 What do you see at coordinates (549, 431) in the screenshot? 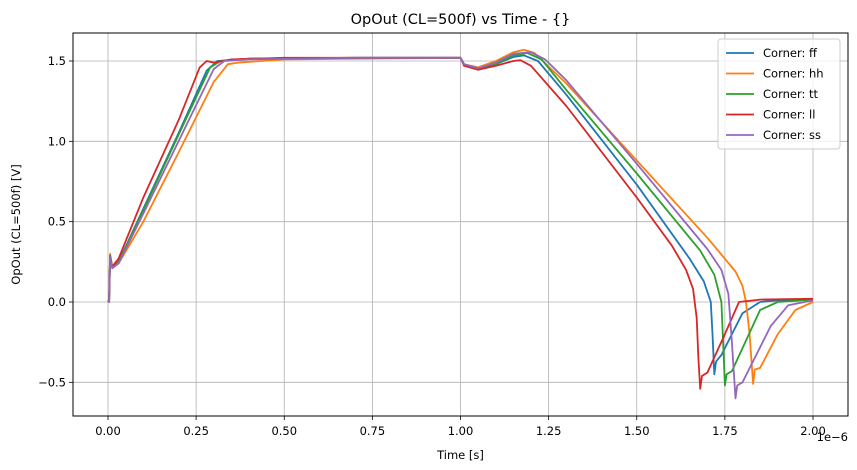
I see `x-tick-label: 1.25` at bounding box center [549, 431].